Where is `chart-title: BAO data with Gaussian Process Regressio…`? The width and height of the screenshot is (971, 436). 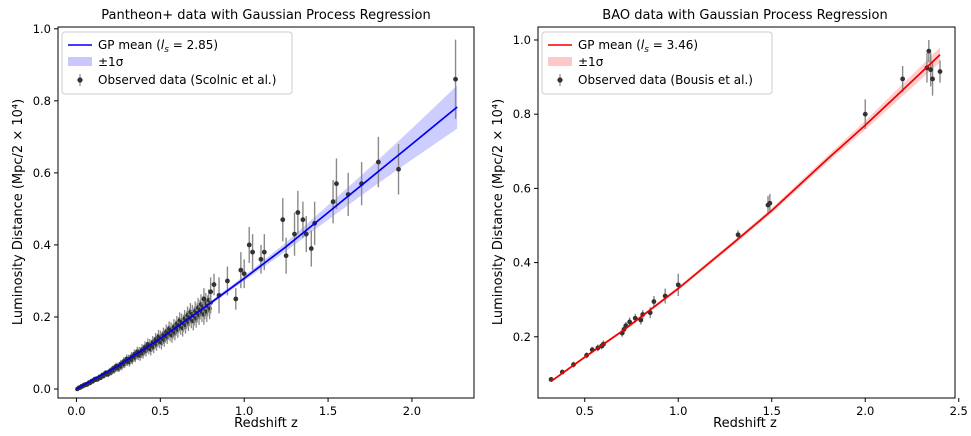
chart-title: BAO data with Gaussian Process Regressio… is located at coordinates (744, 15).